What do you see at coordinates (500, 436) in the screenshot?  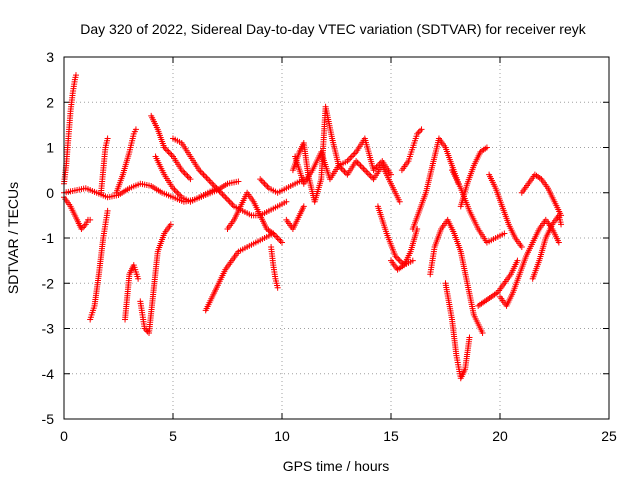 I see `x-tick-label: 20` at bounding box center [500, 436].